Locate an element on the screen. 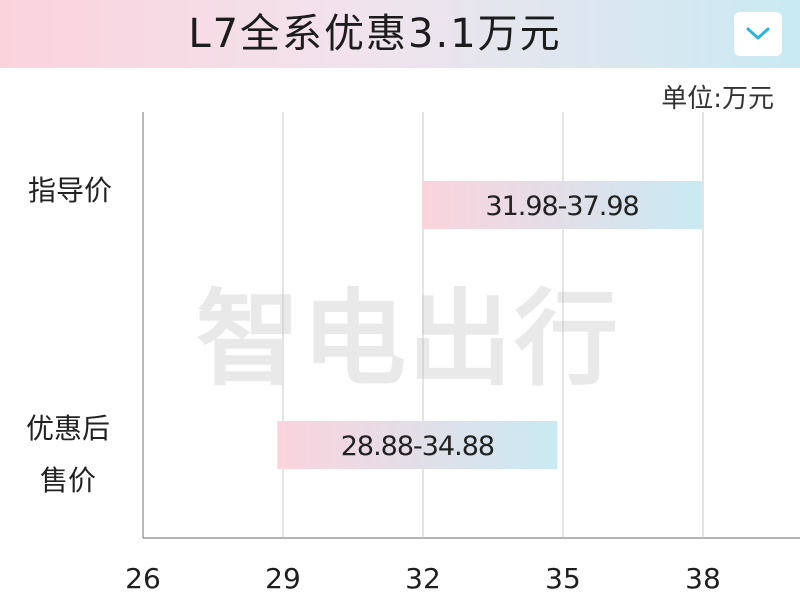  unit-label: 单位:万元 is located at coordinates (717, 99).